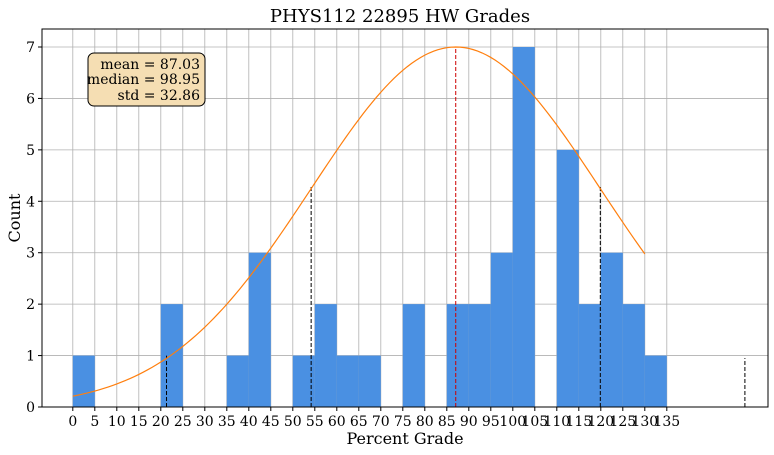  I want to click on x-tick-label: 30, so click(205, 422).